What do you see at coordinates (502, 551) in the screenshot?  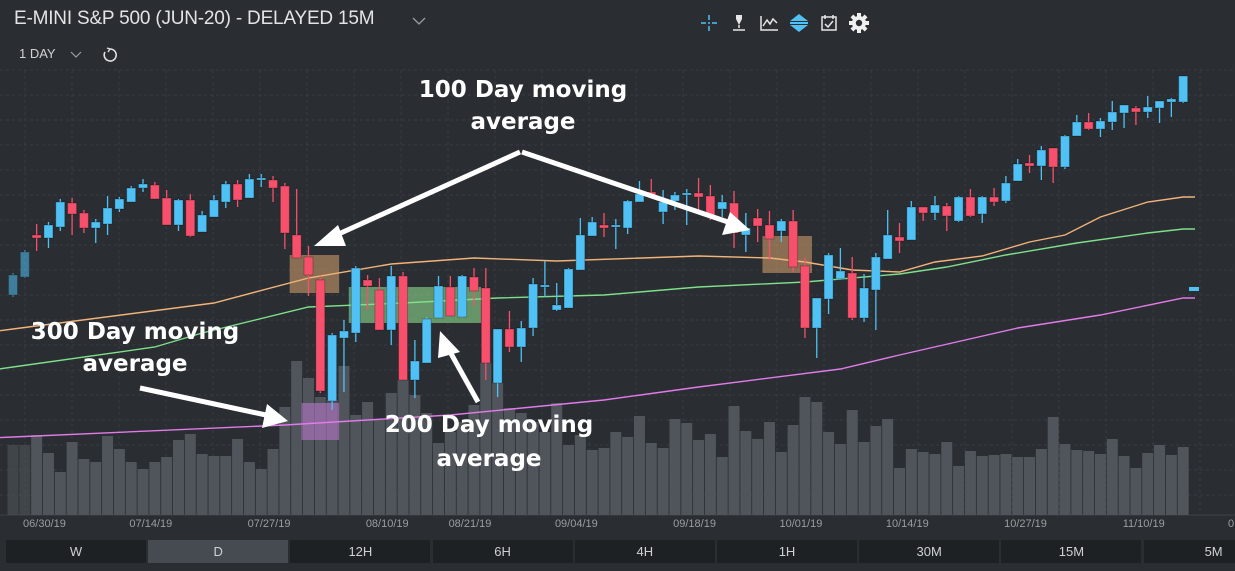 I see `timeframe-button-6h: 6H` at bounding box center [502, 551].